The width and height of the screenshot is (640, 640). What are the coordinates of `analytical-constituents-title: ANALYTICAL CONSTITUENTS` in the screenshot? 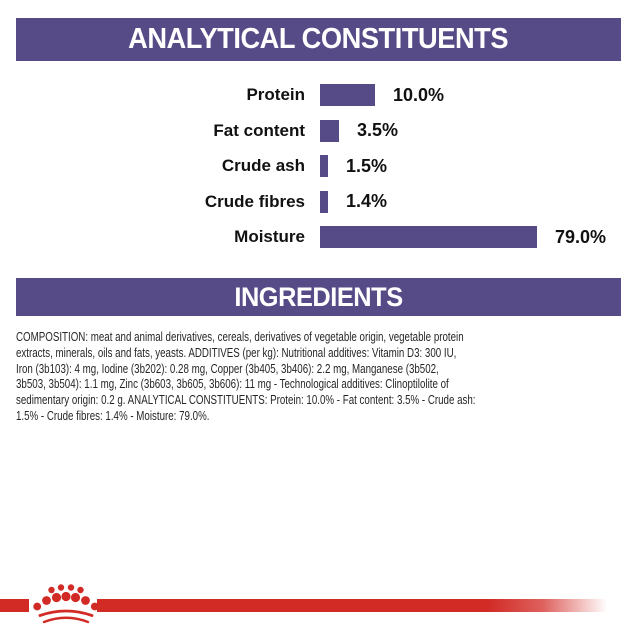 It's located at (318, 39).